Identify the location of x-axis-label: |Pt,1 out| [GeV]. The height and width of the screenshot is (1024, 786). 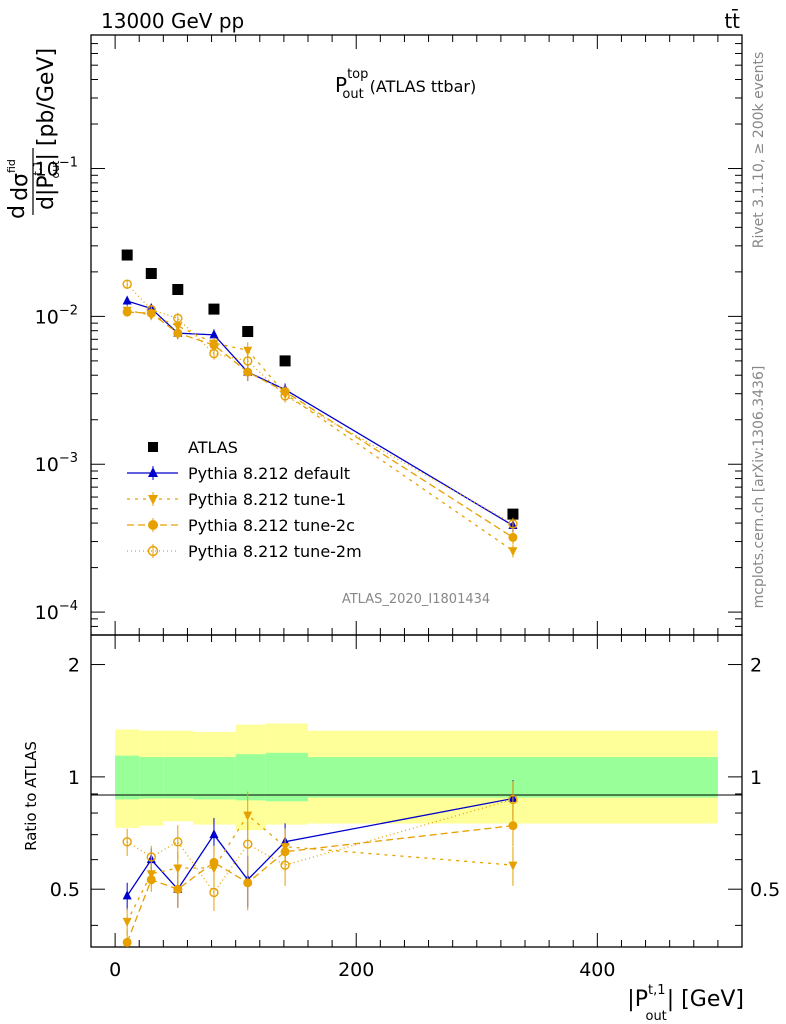
(685, 1003).